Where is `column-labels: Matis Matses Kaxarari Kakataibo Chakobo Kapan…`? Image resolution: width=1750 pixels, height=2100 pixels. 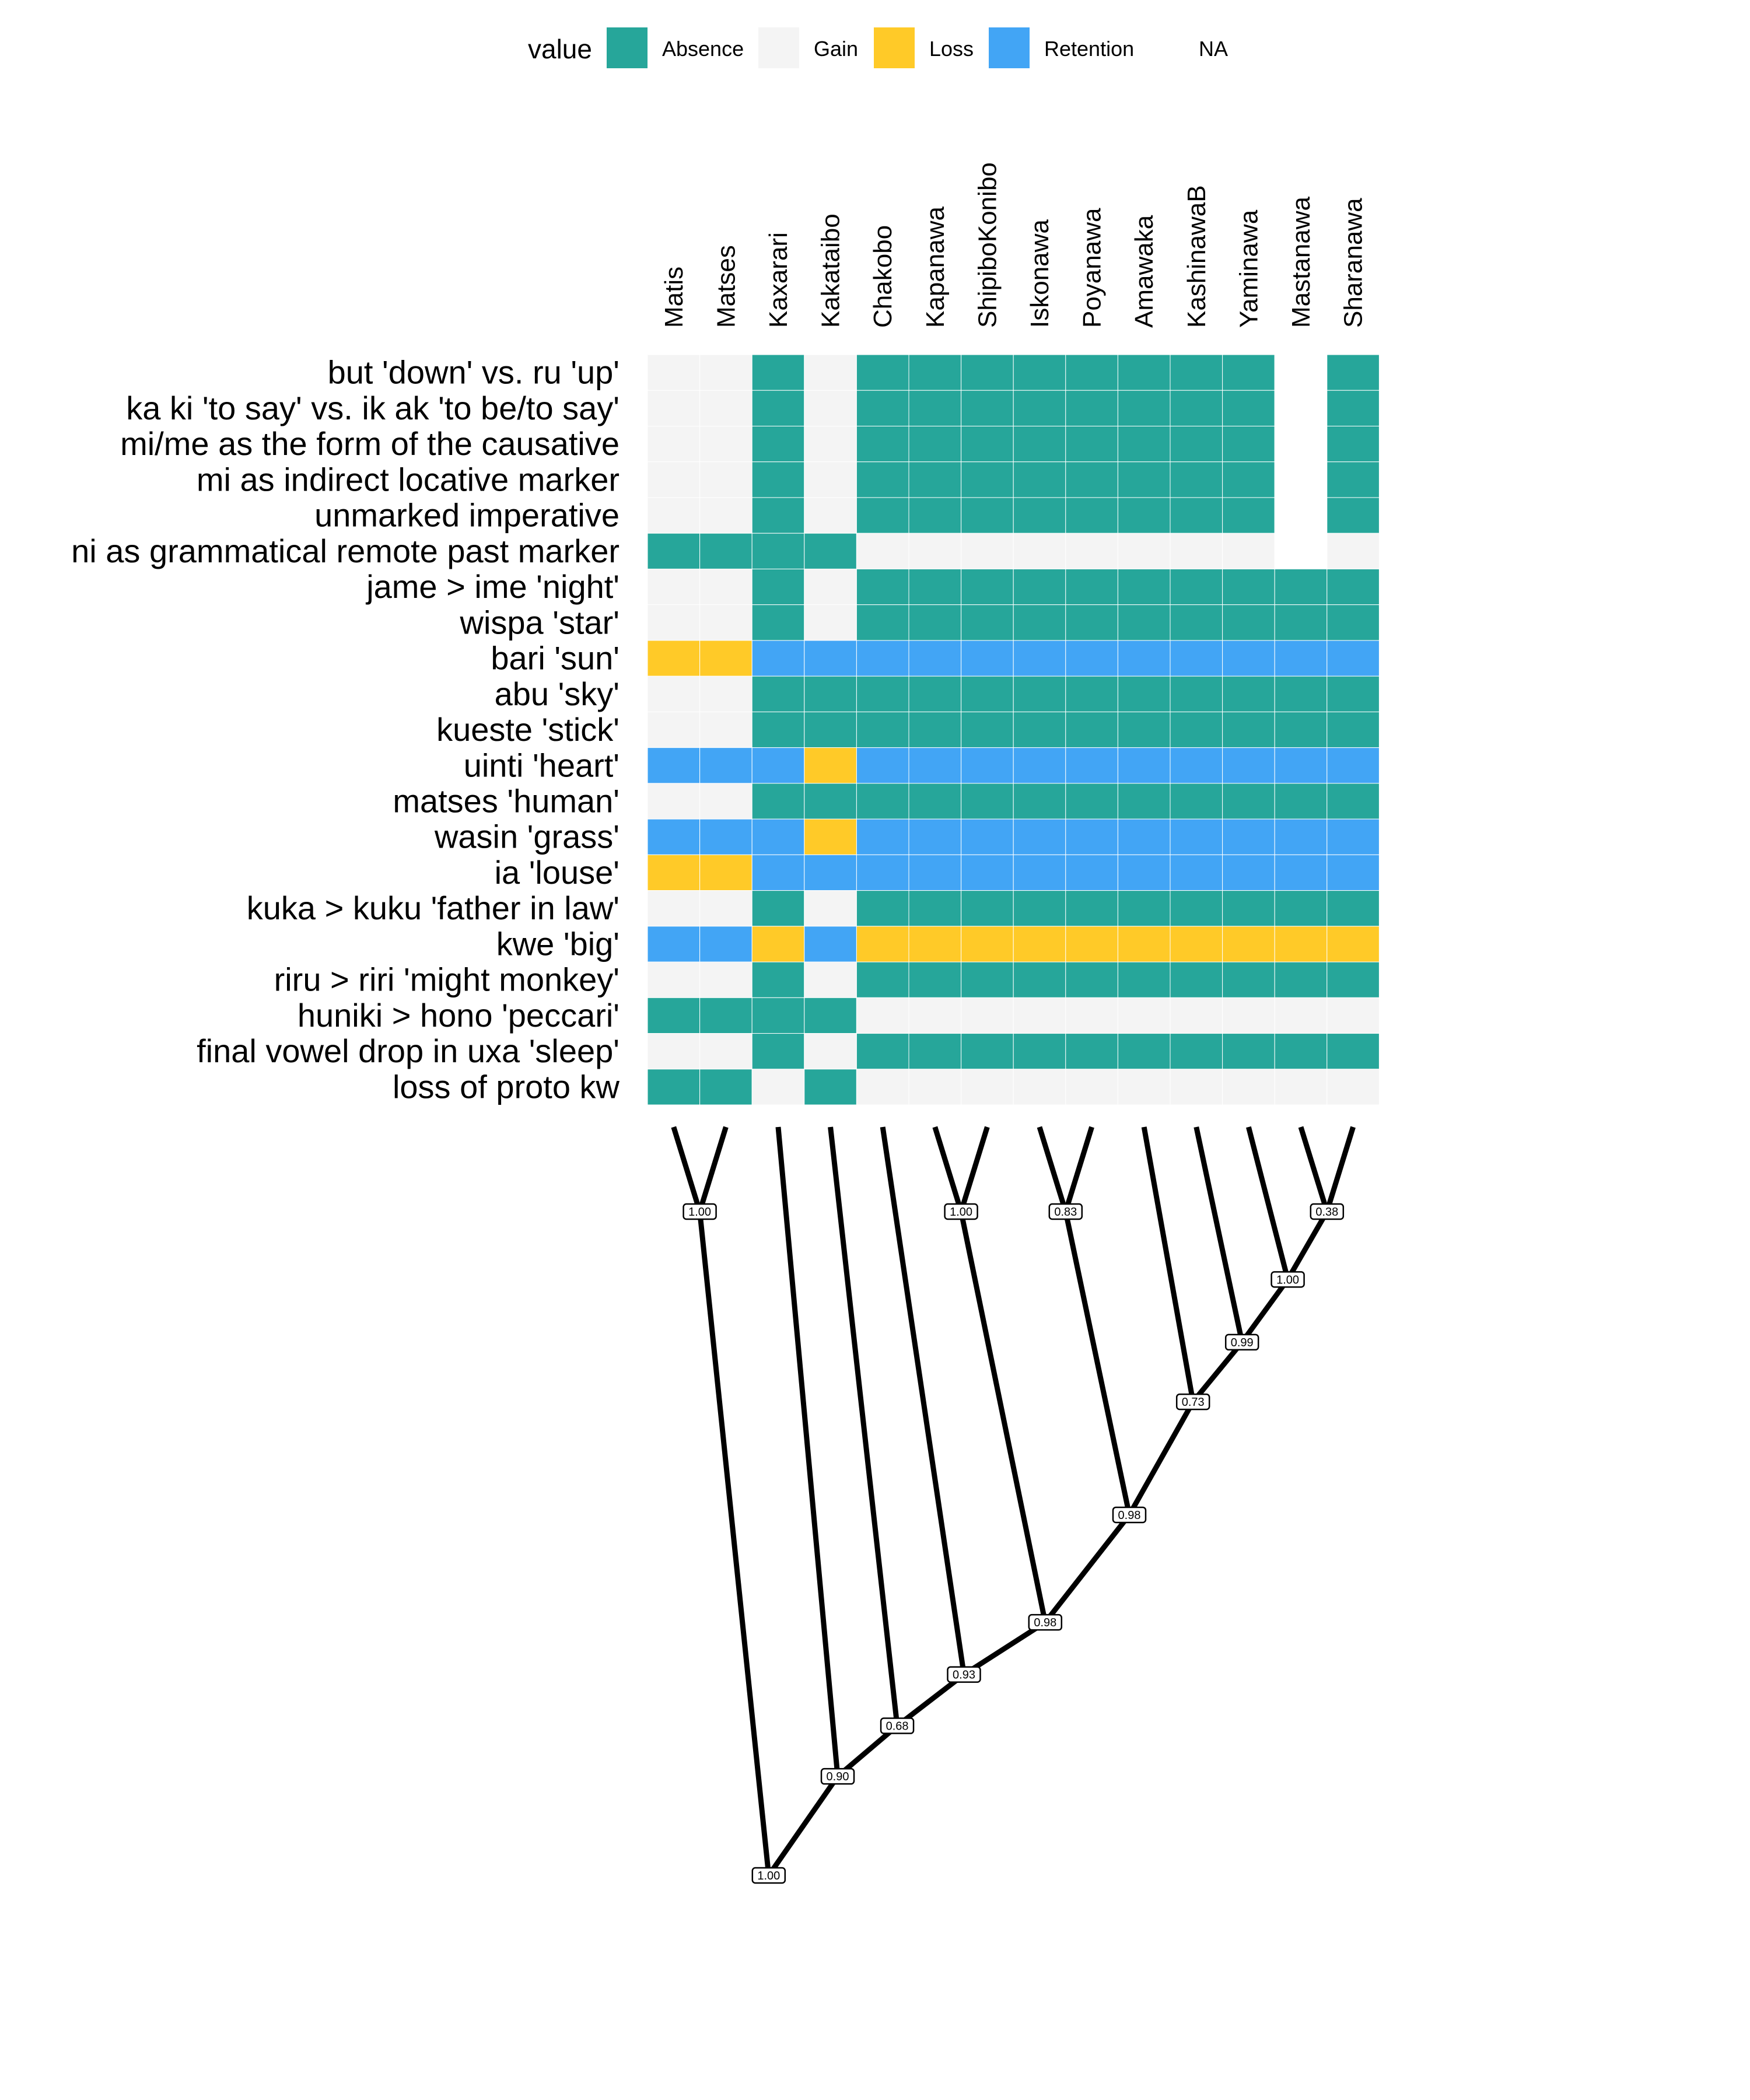
column-labels: Matis Matses Kaxarari Kakataibo Chakobo Kapan… is located at coordinates (1014, 245).